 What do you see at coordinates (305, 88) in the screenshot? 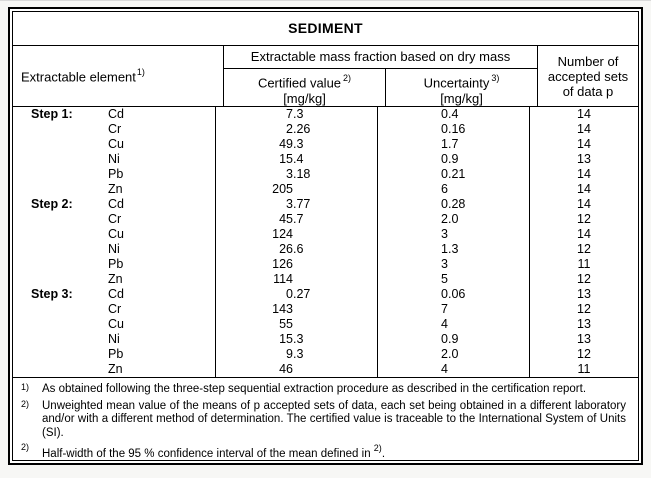
I see `header-certified-value: Certified value 2) [mg/kg]` at bounding box center [305, 88].